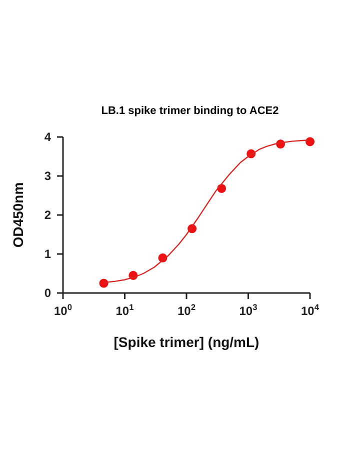 The image size is (350, 467). I want to click on x-tick-label: 10$^{3}$, so click(248, 310).